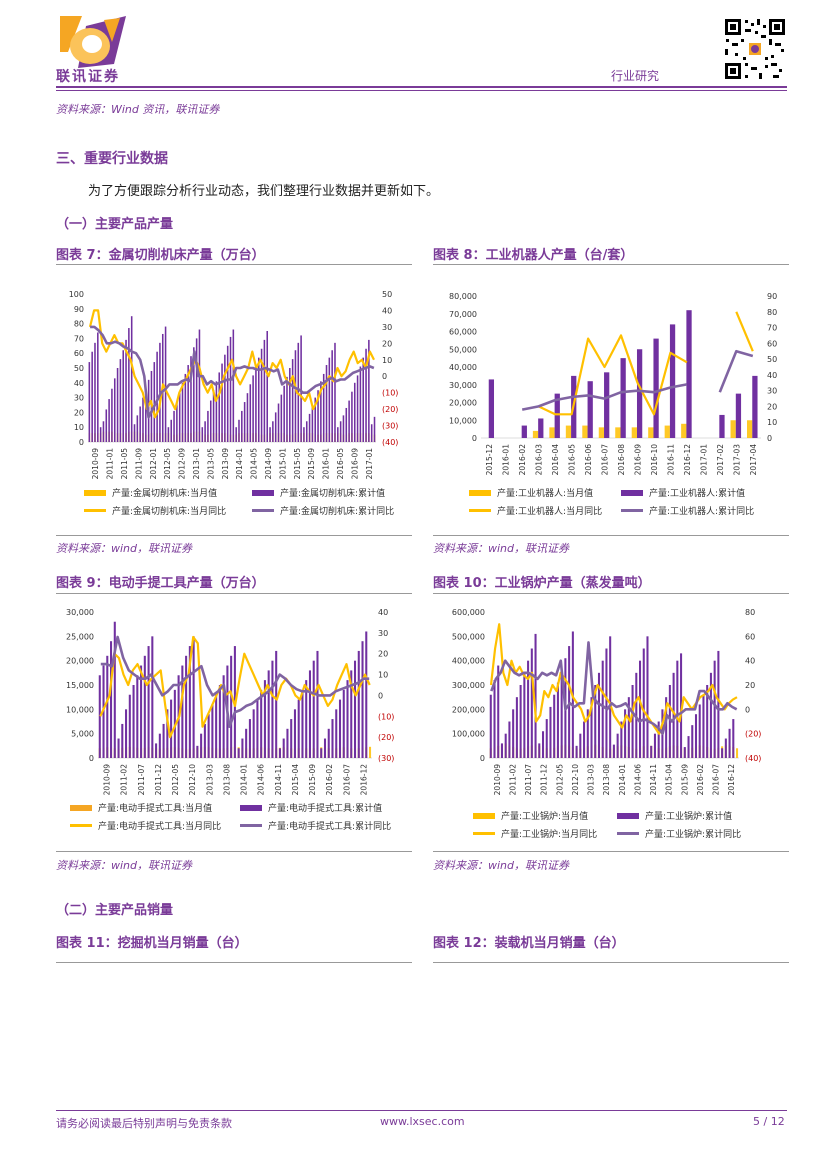 This screenshot has height=1170, width=827. I want to click on line-monthly-yoy, so click(744, 331).